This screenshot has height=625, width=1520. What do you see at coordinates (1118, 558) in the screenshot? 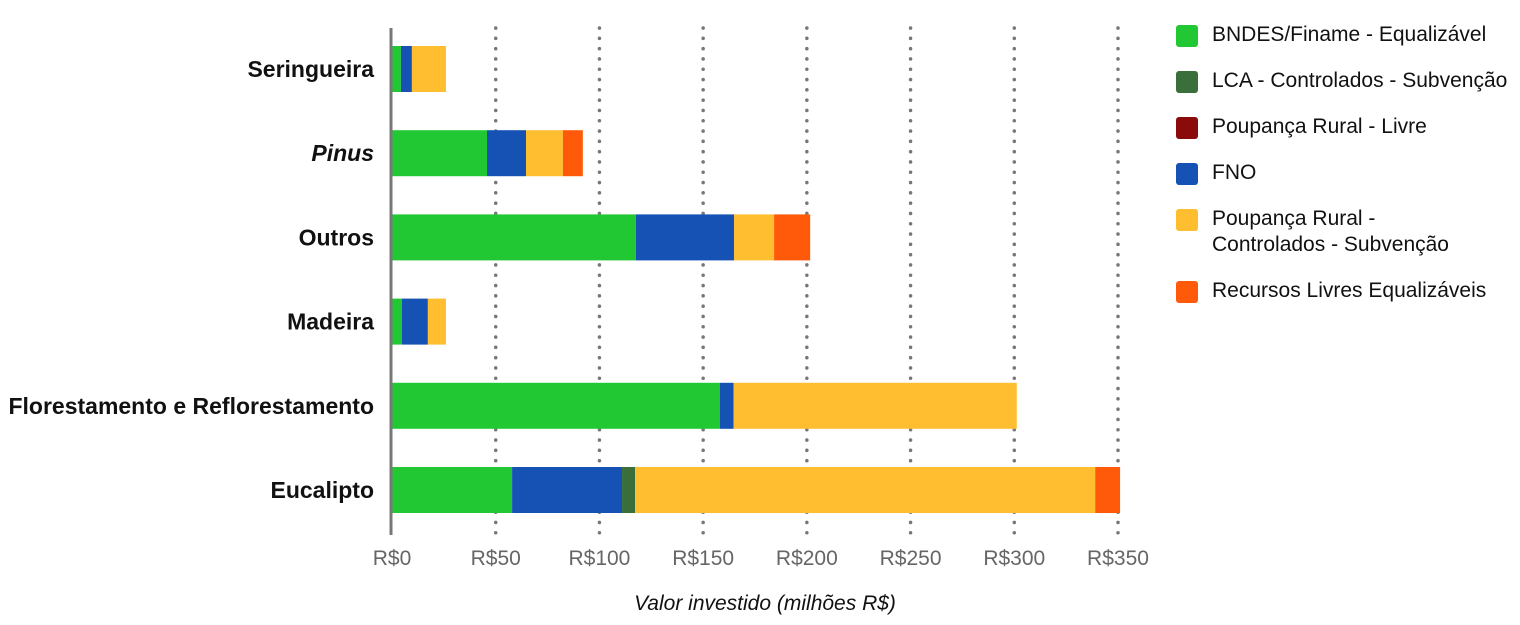
I see `x-tick-label: R$350` at bounding box center [1118, 558].